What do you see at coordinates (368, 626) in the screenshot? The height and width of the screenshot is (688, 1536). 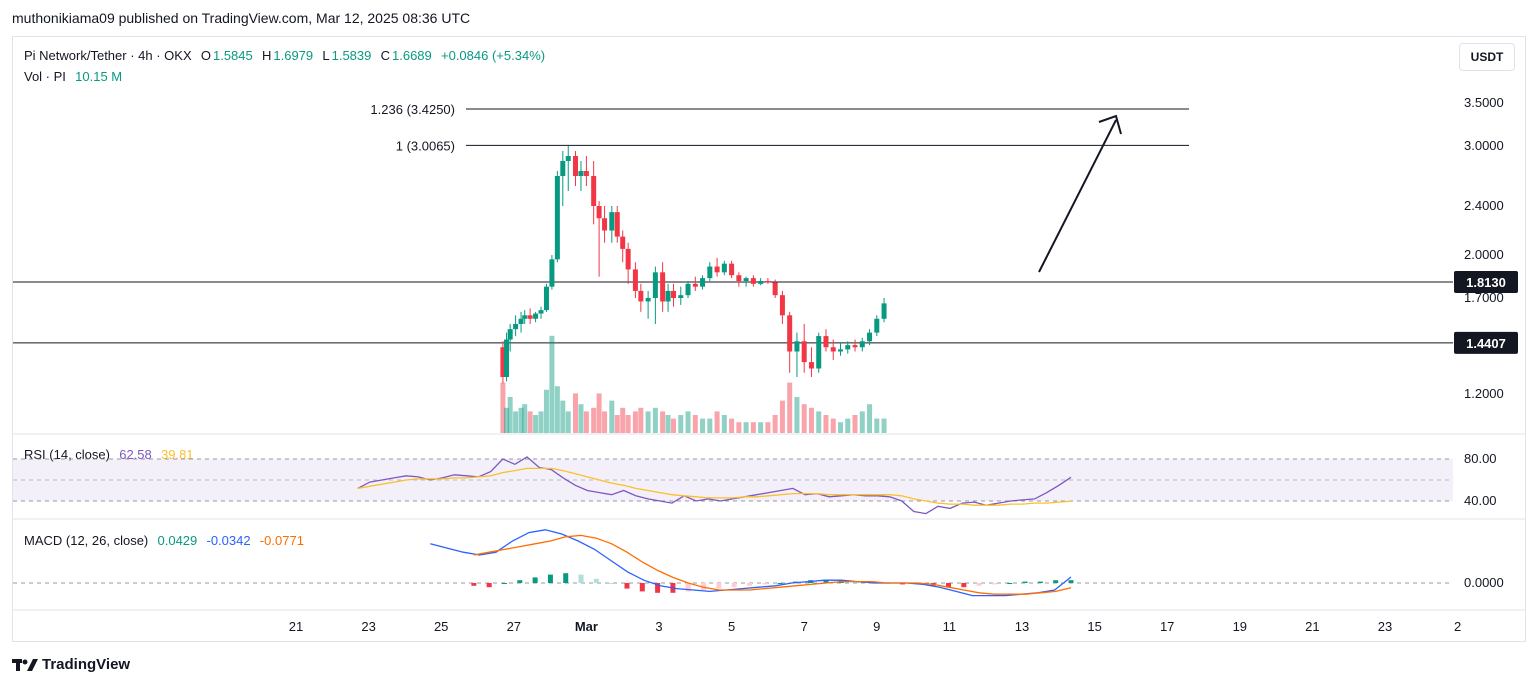 I see `time-tick-label: 23` at bounding box center [368, 626].